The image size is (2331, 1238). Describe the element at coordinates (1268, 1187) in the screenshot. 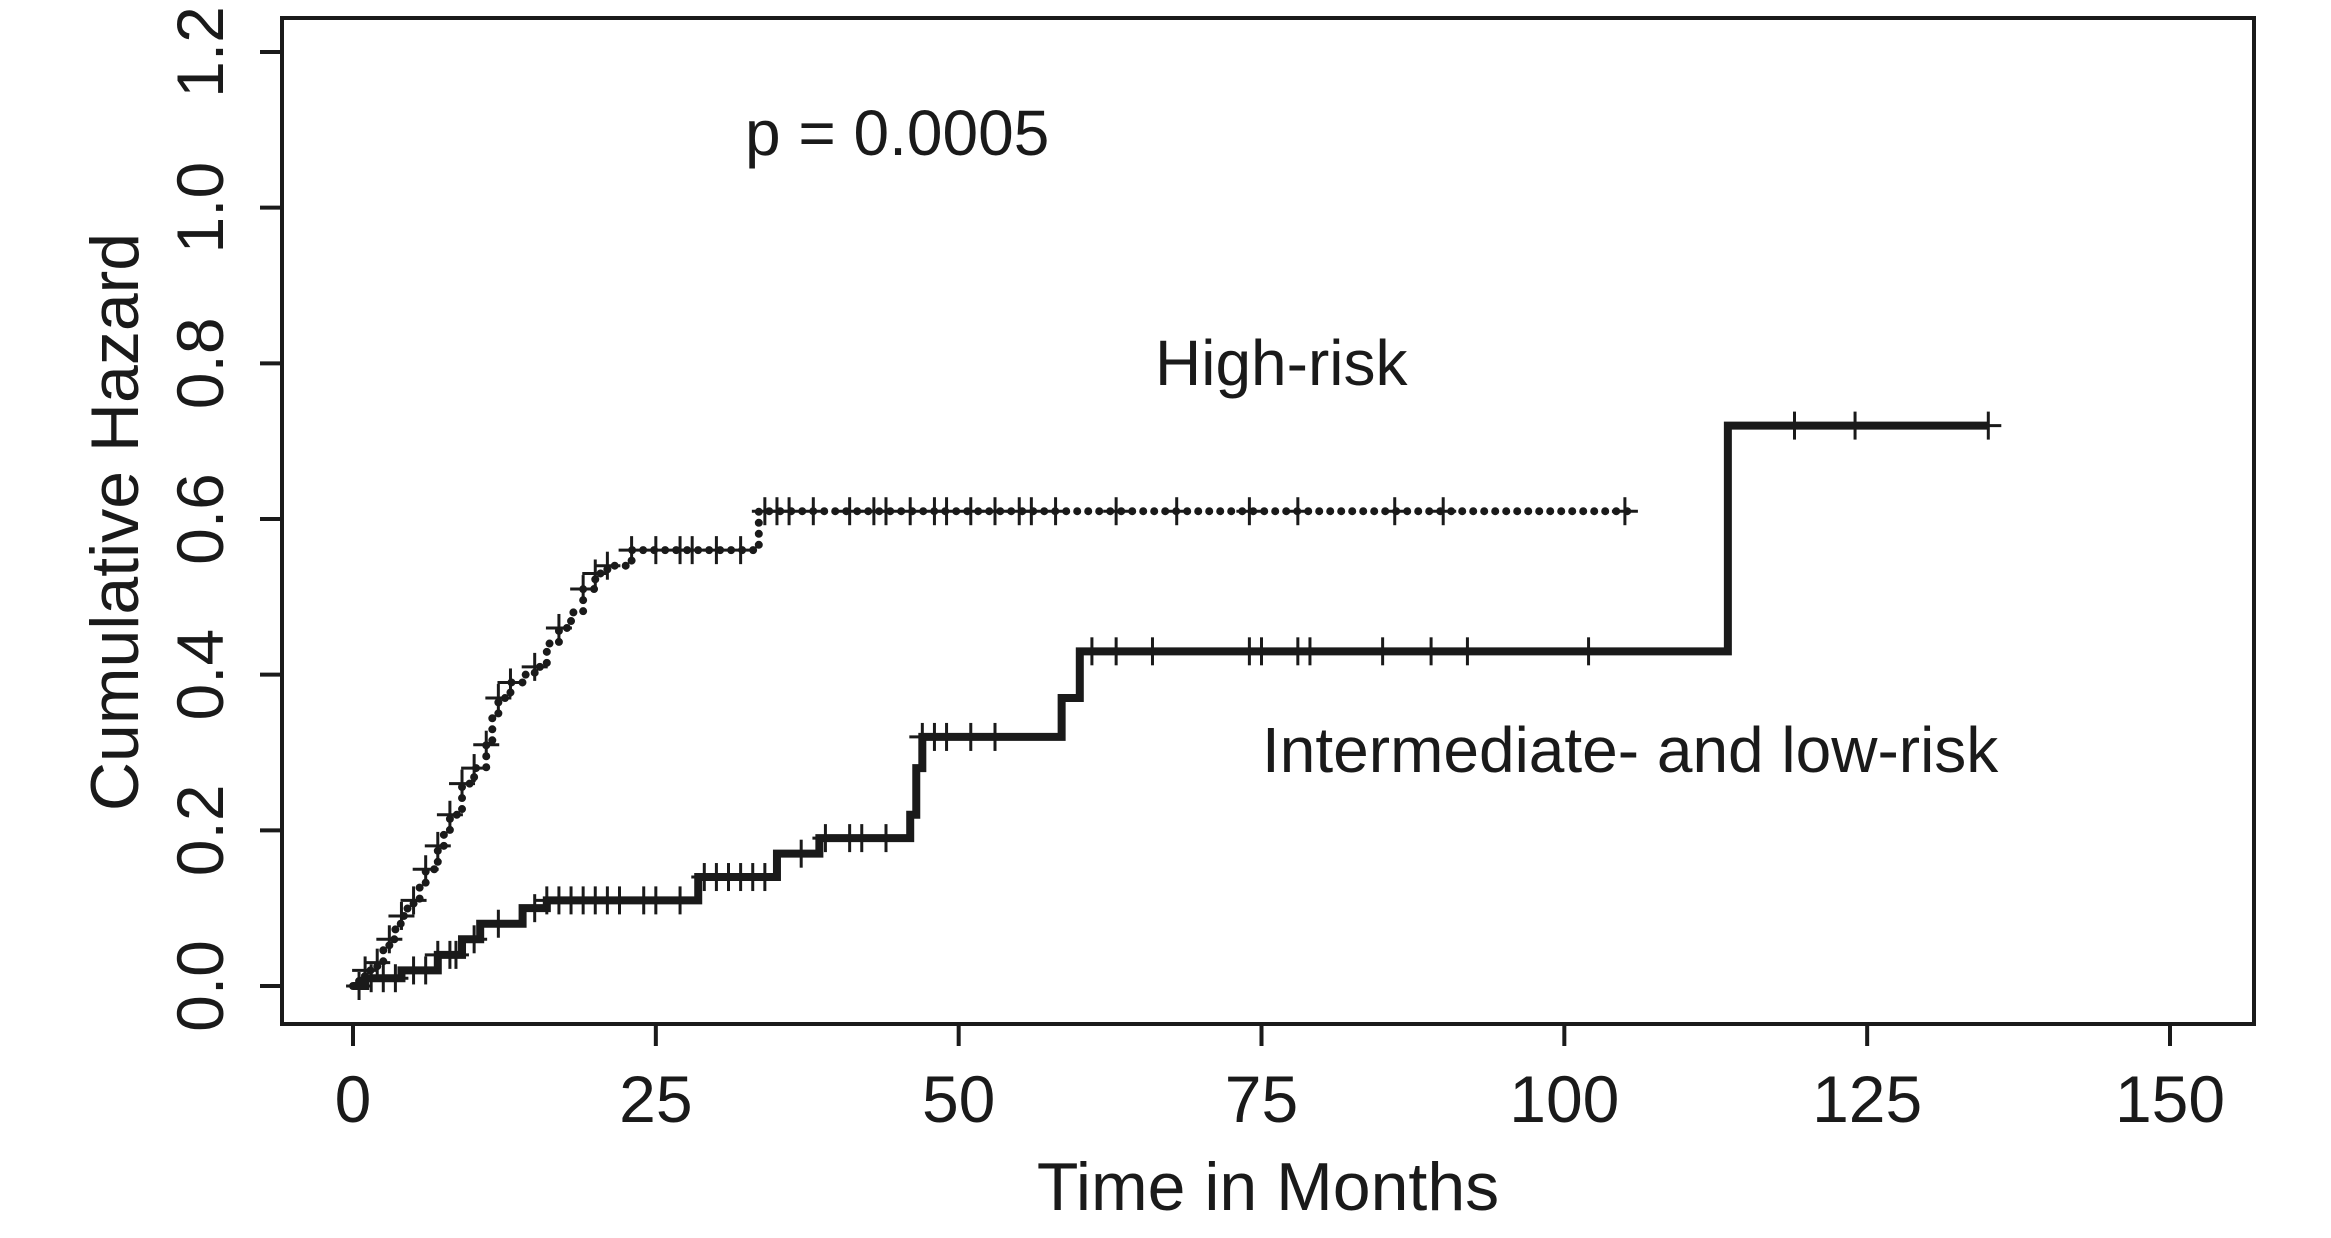

I see `x-axis-title: Time in Months` at that location.